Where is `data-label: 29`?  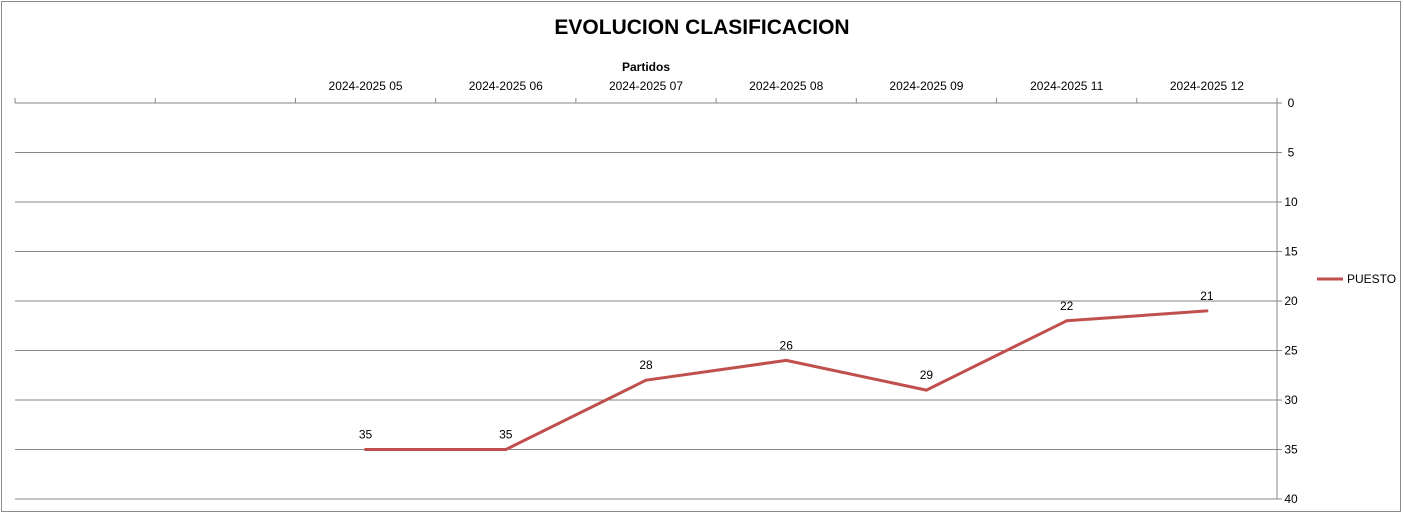 data-label: 29 is located at coordinates (927, 375).